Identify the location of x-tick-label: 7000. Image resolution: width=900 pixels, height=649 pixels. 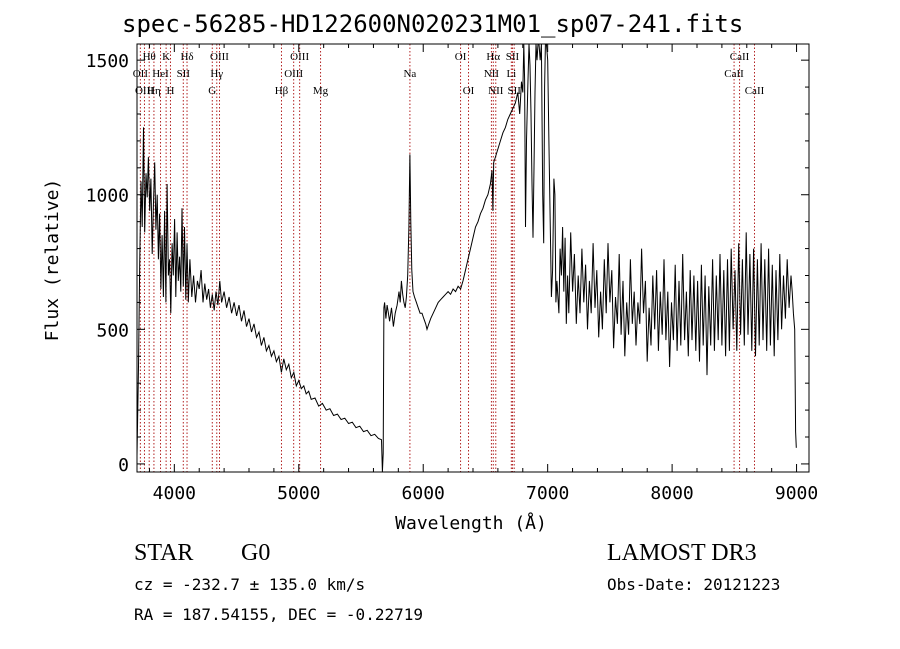
(547, 493).